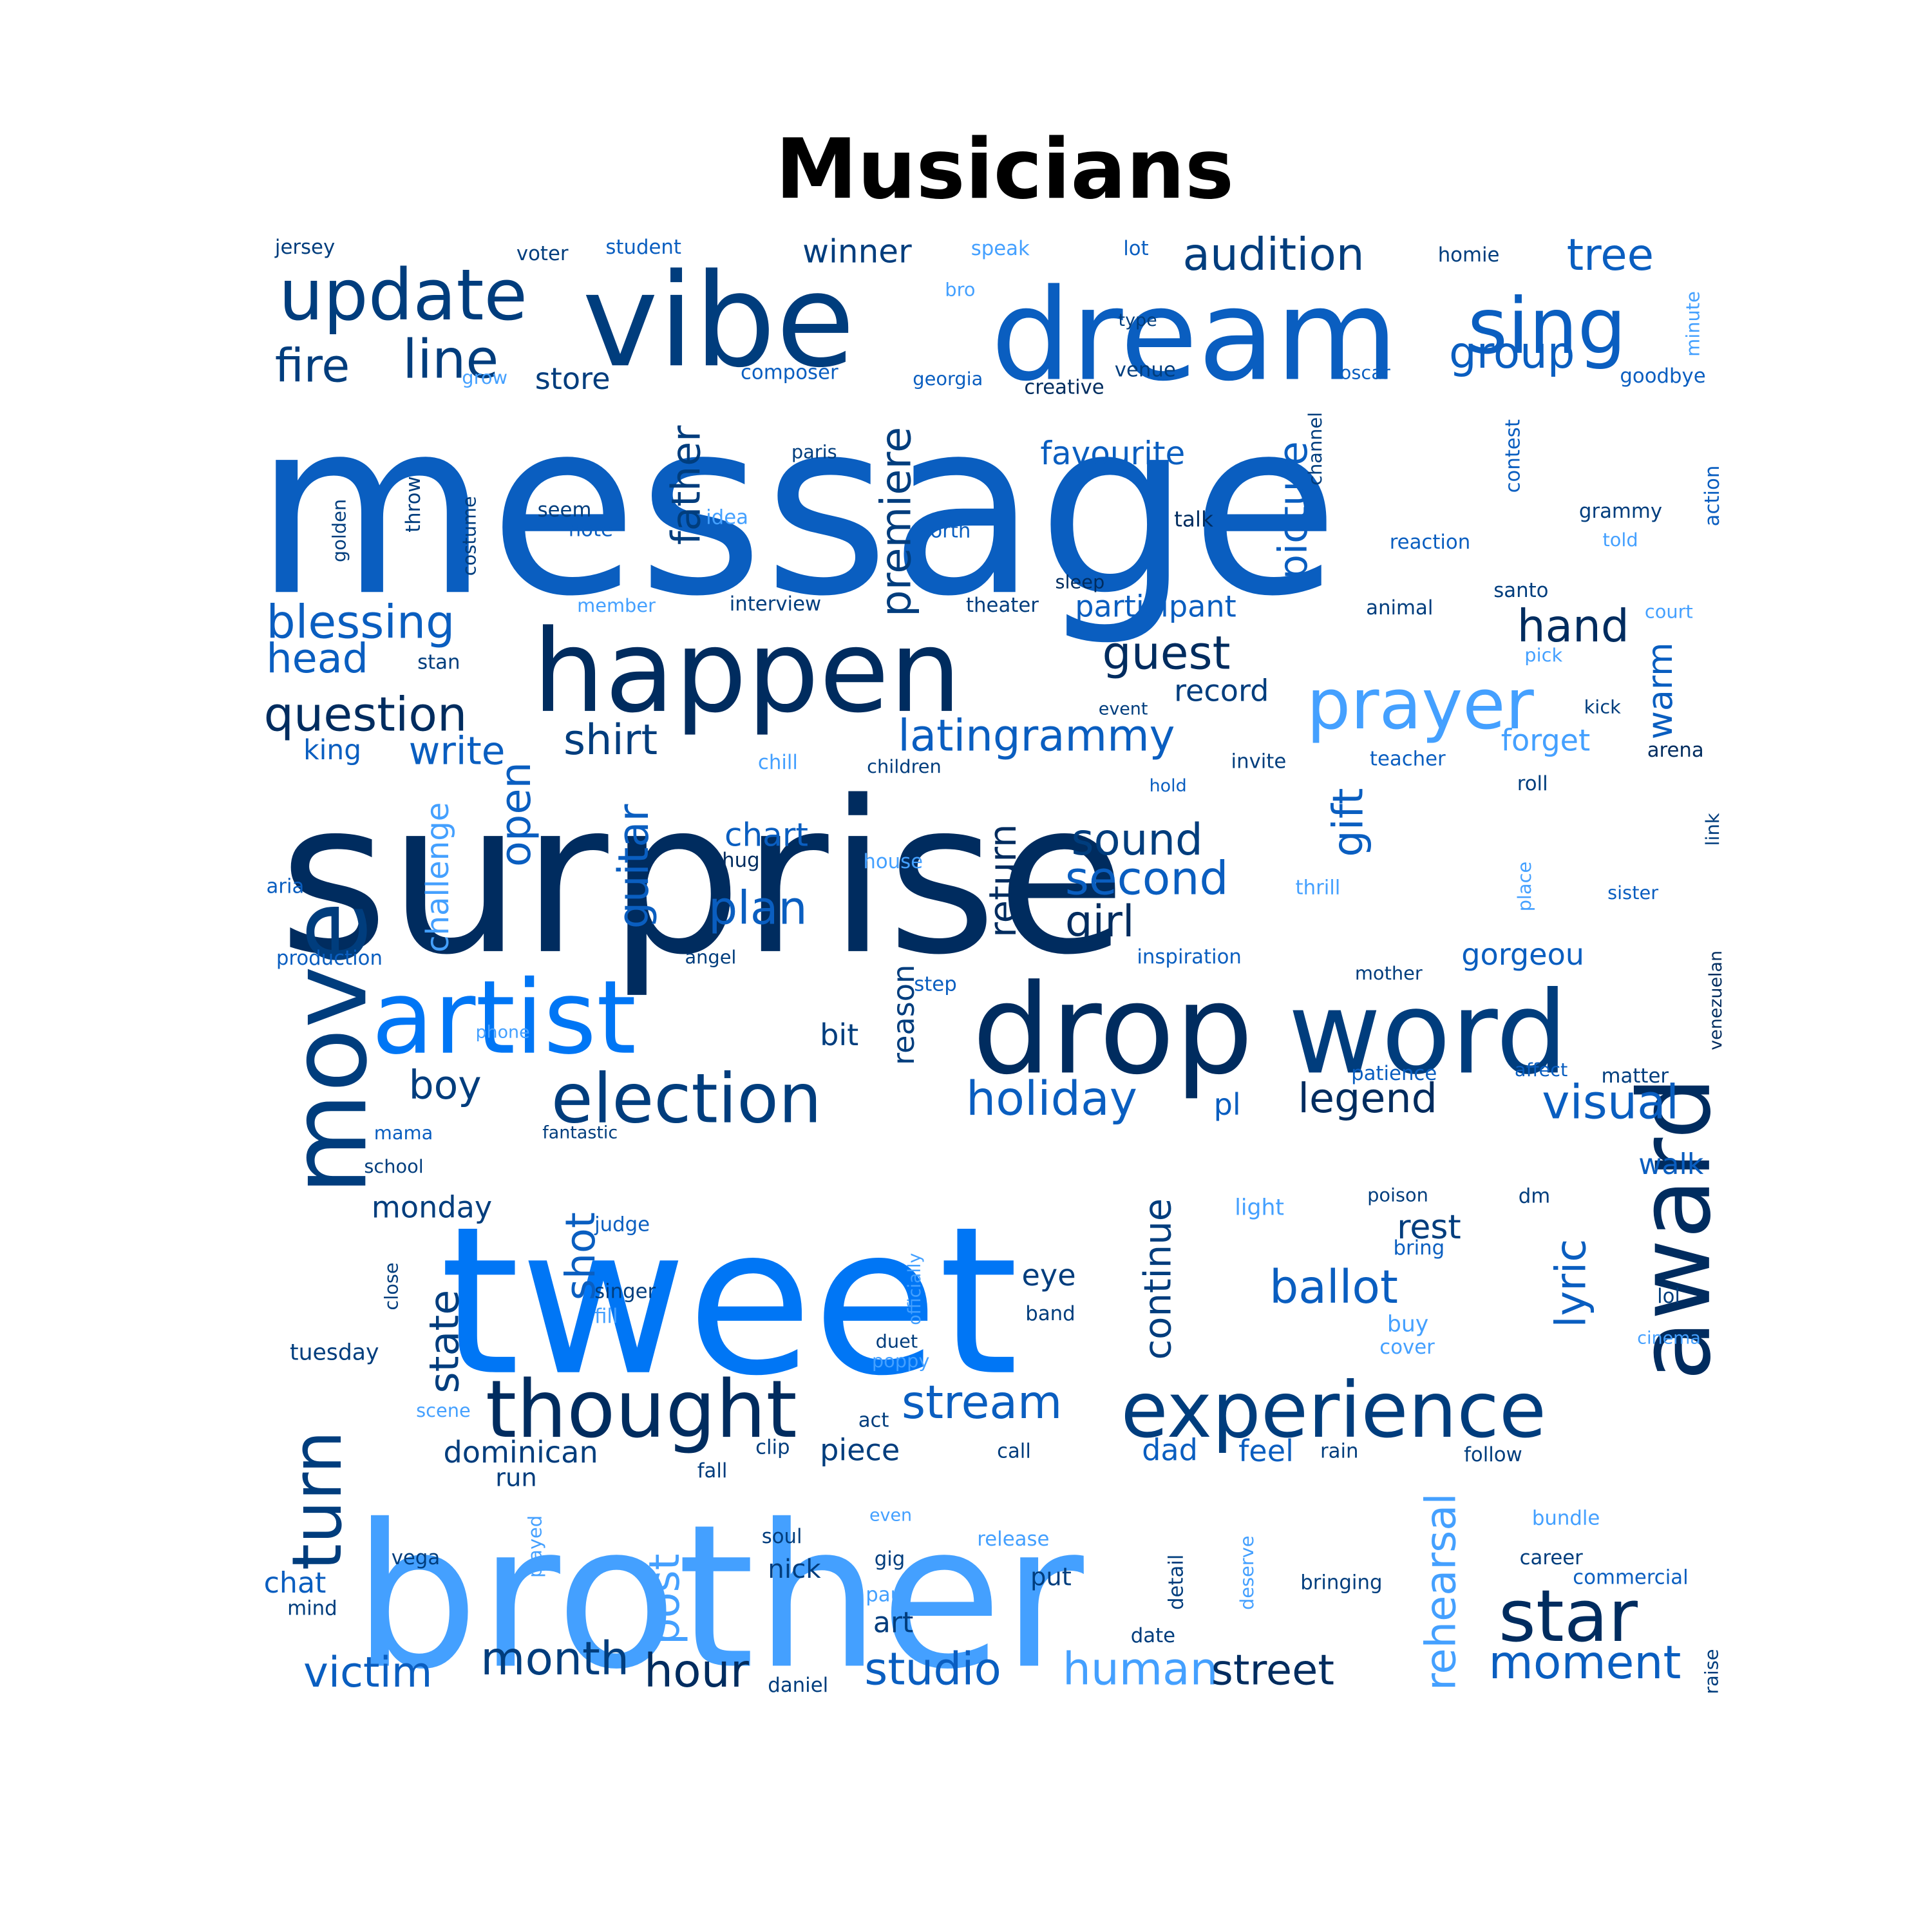 The height and width of the screenshot is (1932, 1932). Describe the element at coordinates (697, 1671) in the screenshot. I see `word-hour: hour` at that location.